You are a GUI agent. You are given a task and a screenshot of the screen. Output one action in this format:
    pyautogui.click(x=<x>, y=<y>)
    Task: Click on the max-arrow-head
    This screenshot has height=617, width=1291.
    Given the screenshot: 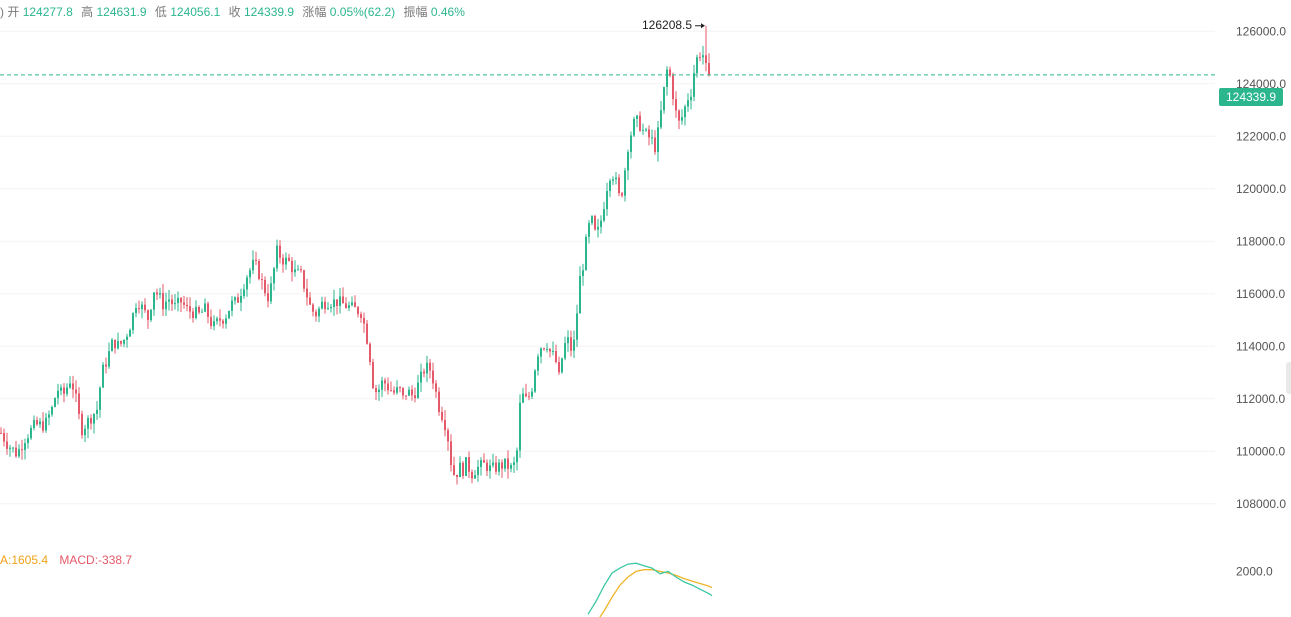 What is the action you would take?
    pyautogui.click(x=703, y=26)
    